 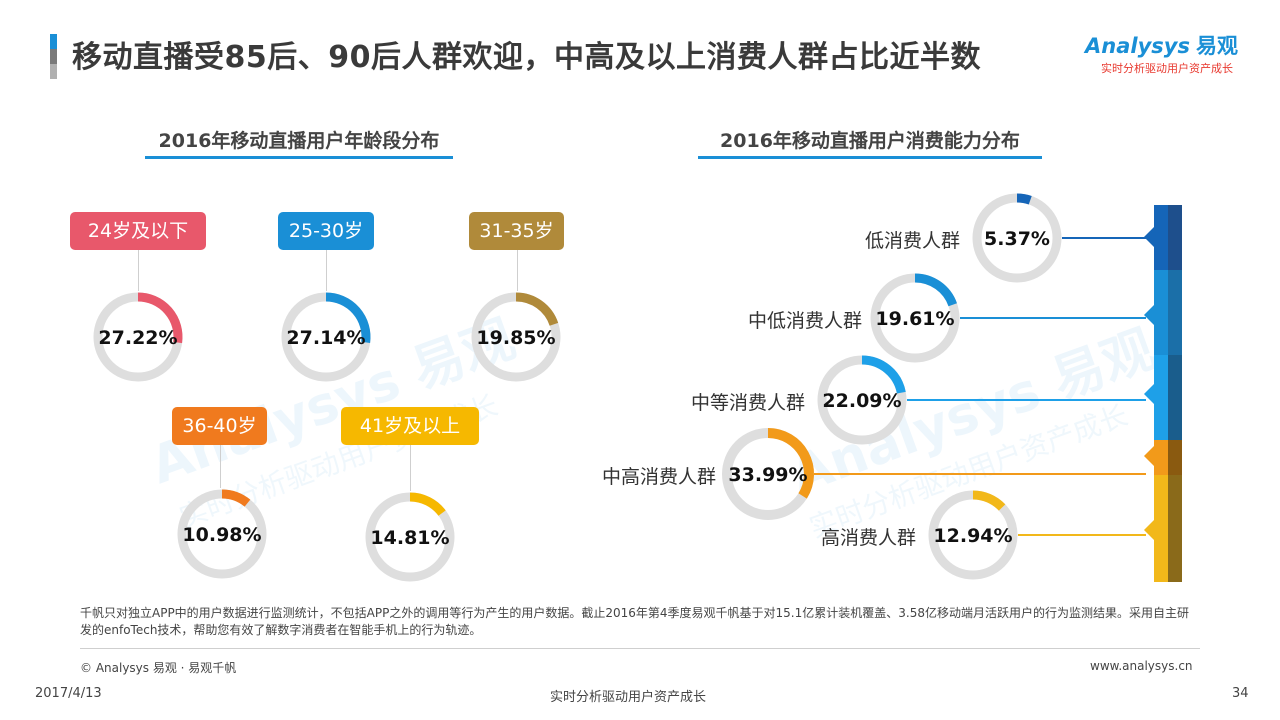 I want to click on logo-text: Analysys, so click(x=1137, y=46).